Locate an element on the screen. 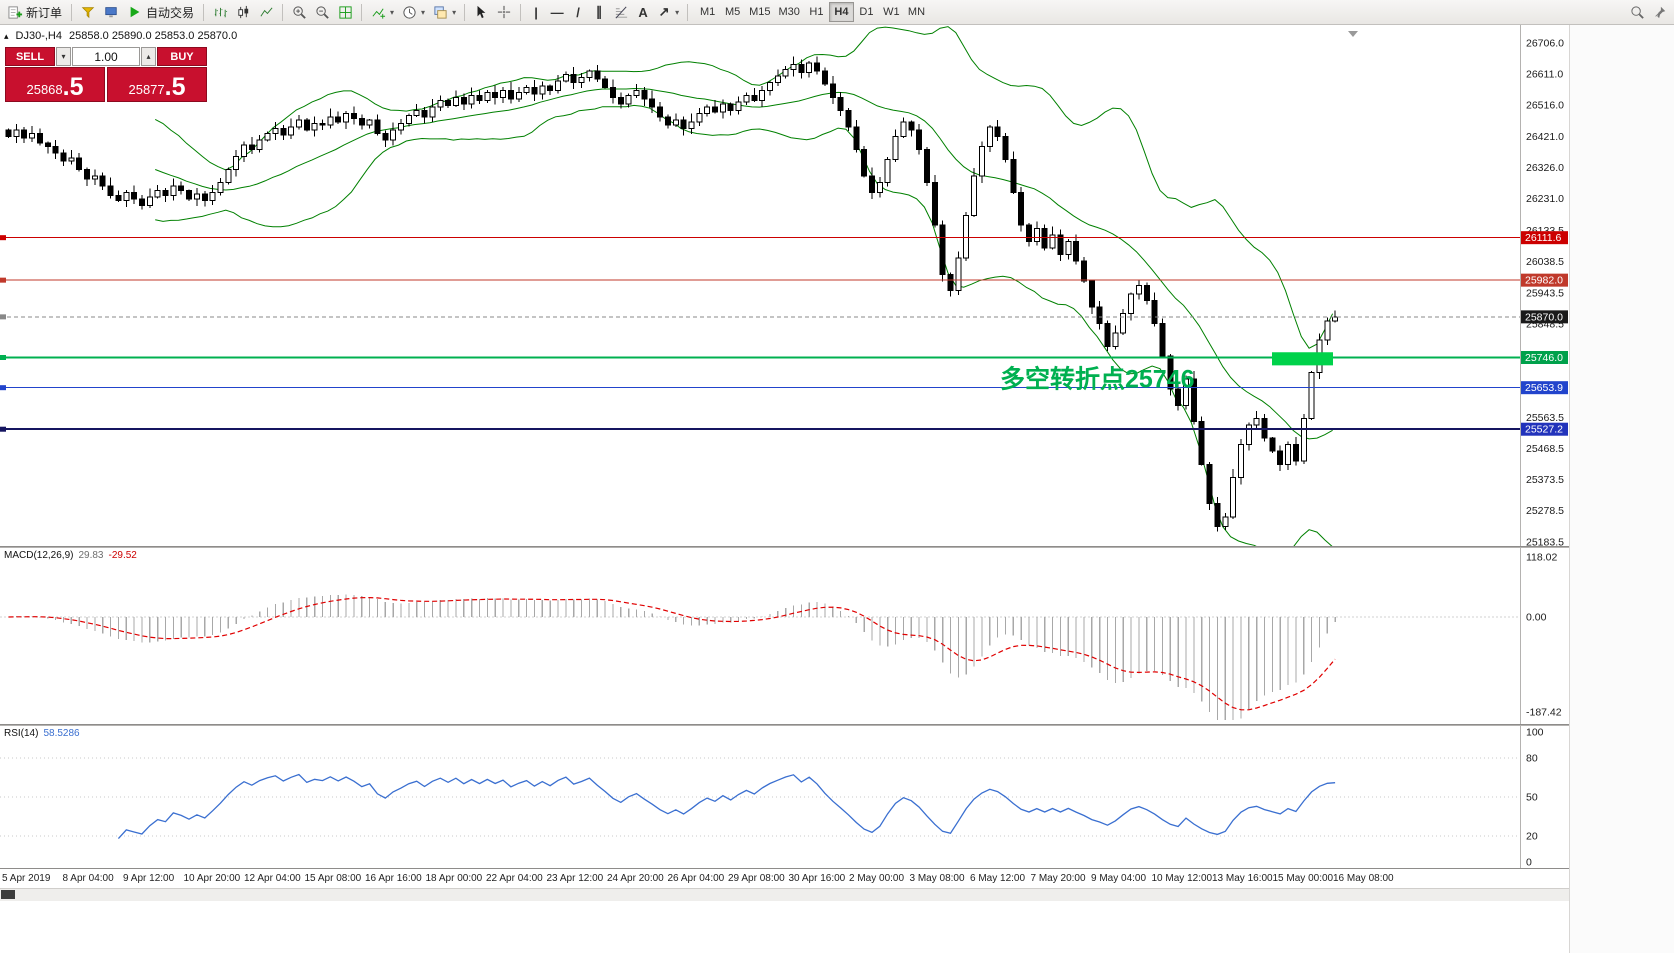 This screenshot has height=953, width=1674. zoom-in-button is located at coordinates (299, 12).